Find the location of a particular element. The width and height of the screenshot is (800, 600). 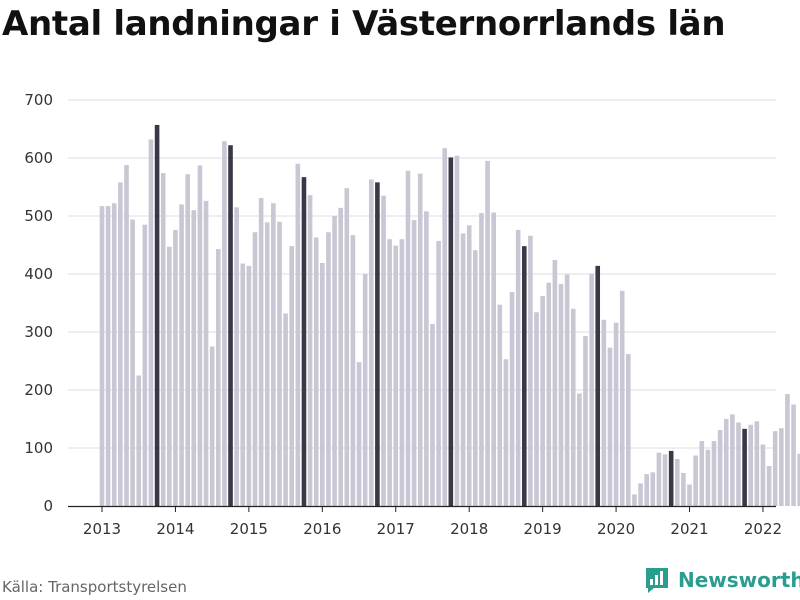

y-tick-label: 200 is located at coordinates (38, 390).